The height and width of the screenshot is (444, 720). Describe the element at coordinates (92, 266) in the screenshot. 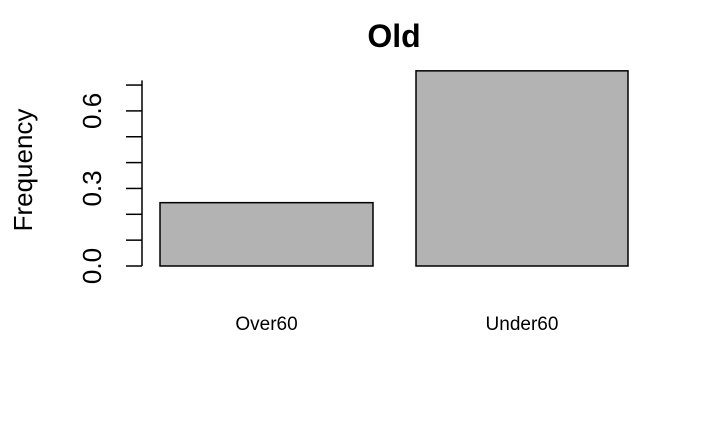

I see `y-tick-label: 0.0` at that location.